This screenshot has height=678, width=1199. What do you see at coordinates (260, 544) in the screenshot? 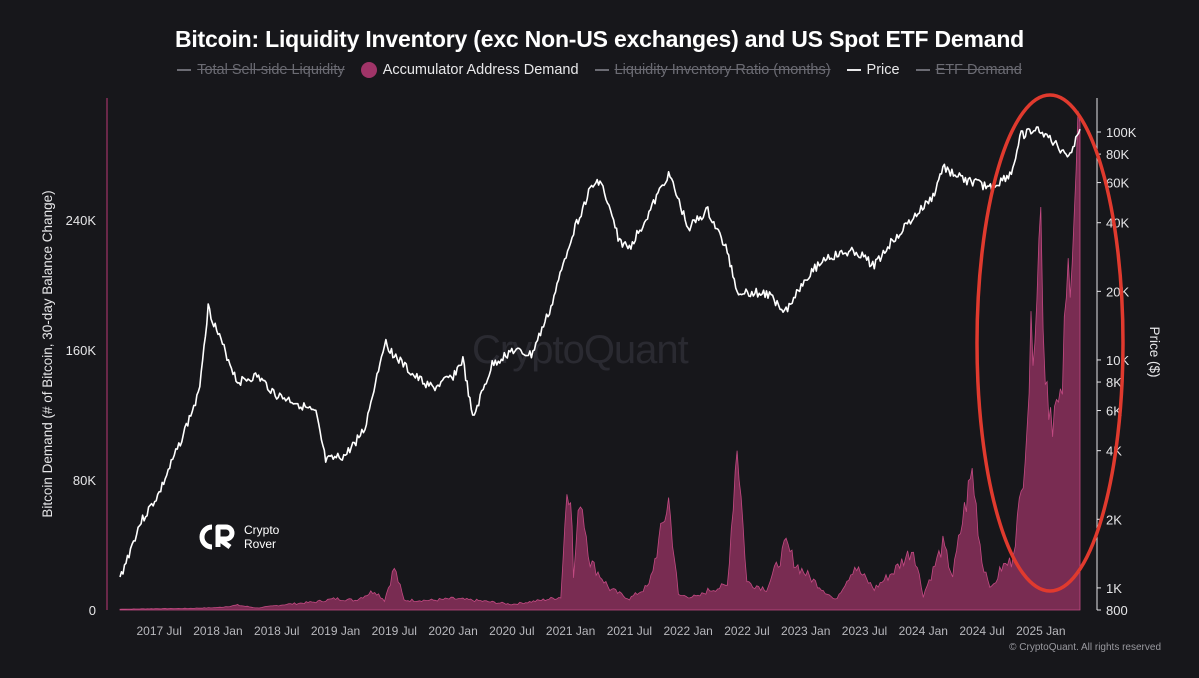
I see `logo-line-2: Rover` at bounding box center [260, 544].